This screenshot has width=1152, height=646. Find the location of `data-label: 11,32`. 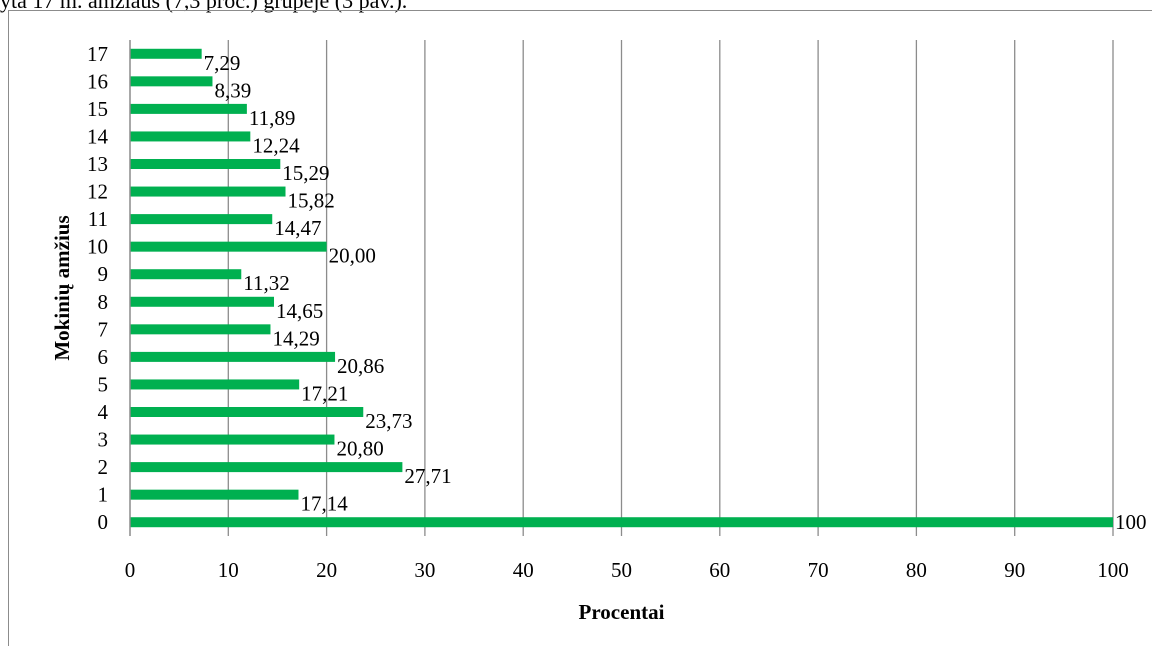

data-label: 11,32 is located at coordinates (266, 283).